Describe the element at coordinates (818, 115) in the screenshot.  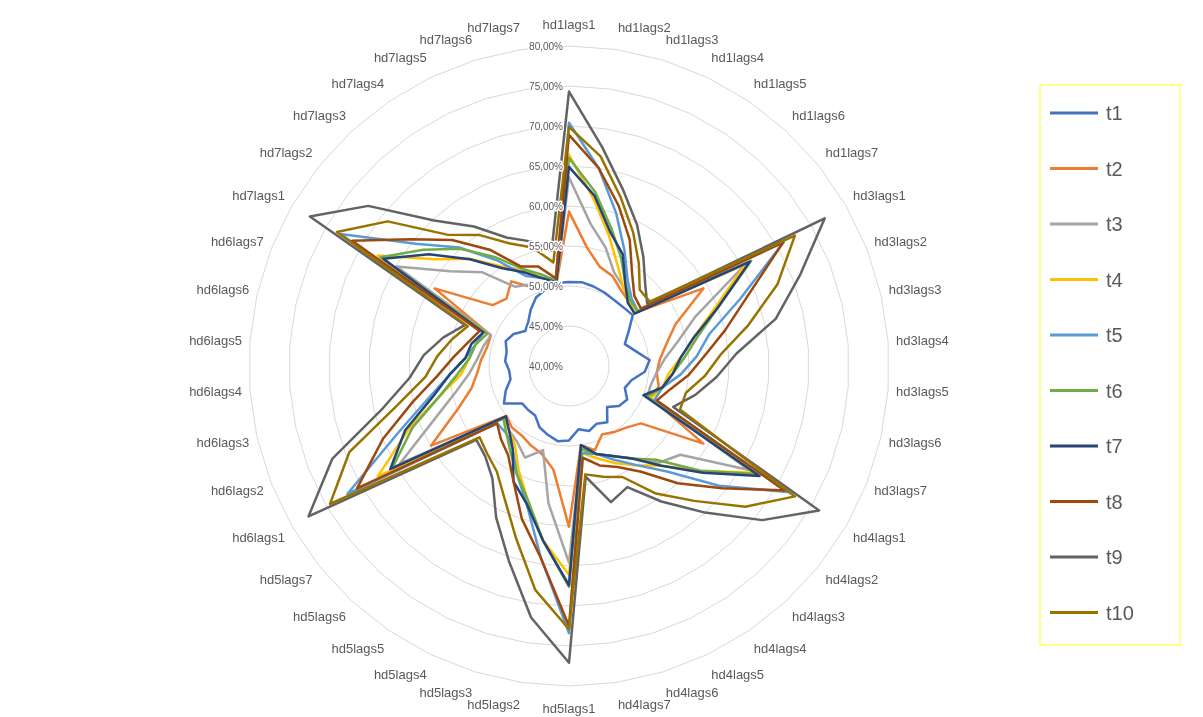
I see `spoke-label: hd1lags6` at that location.